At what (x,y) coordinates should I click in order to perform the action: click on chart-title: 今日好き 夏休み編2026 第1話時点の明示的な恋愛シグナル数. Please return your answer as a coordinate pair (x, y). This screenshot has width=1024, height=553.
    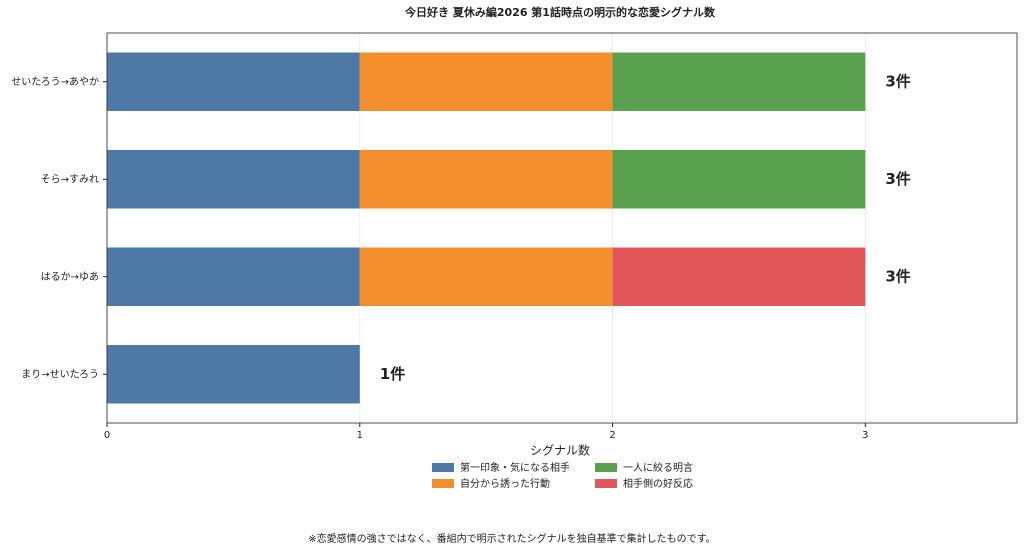
    Looking at the image, I should click on (560, 12).